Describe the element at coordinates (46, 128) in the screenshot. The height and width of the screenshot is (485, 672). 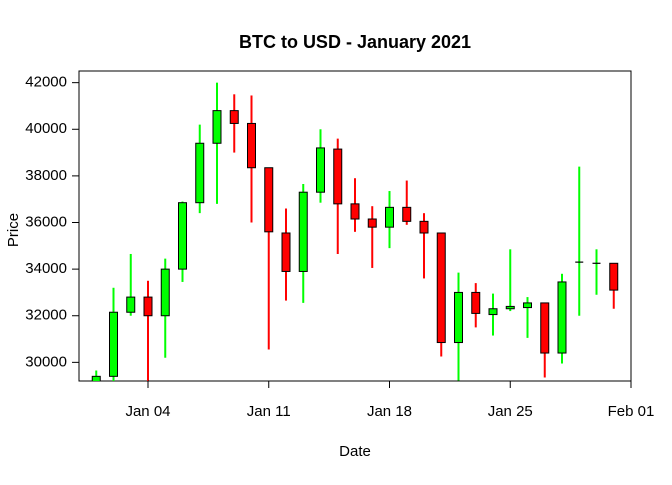
I see `y-tick-label: 40000` at that location.